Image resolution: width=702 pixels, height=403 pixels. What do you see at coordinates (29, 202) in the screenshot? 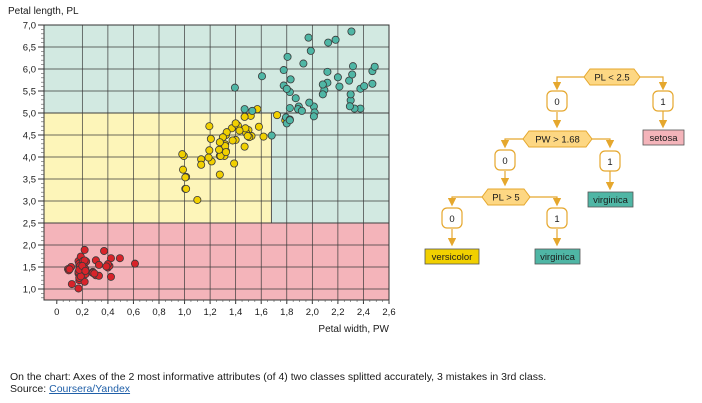
I see `y-tick-label-4: 3,0` at bounding box center [29, 202].